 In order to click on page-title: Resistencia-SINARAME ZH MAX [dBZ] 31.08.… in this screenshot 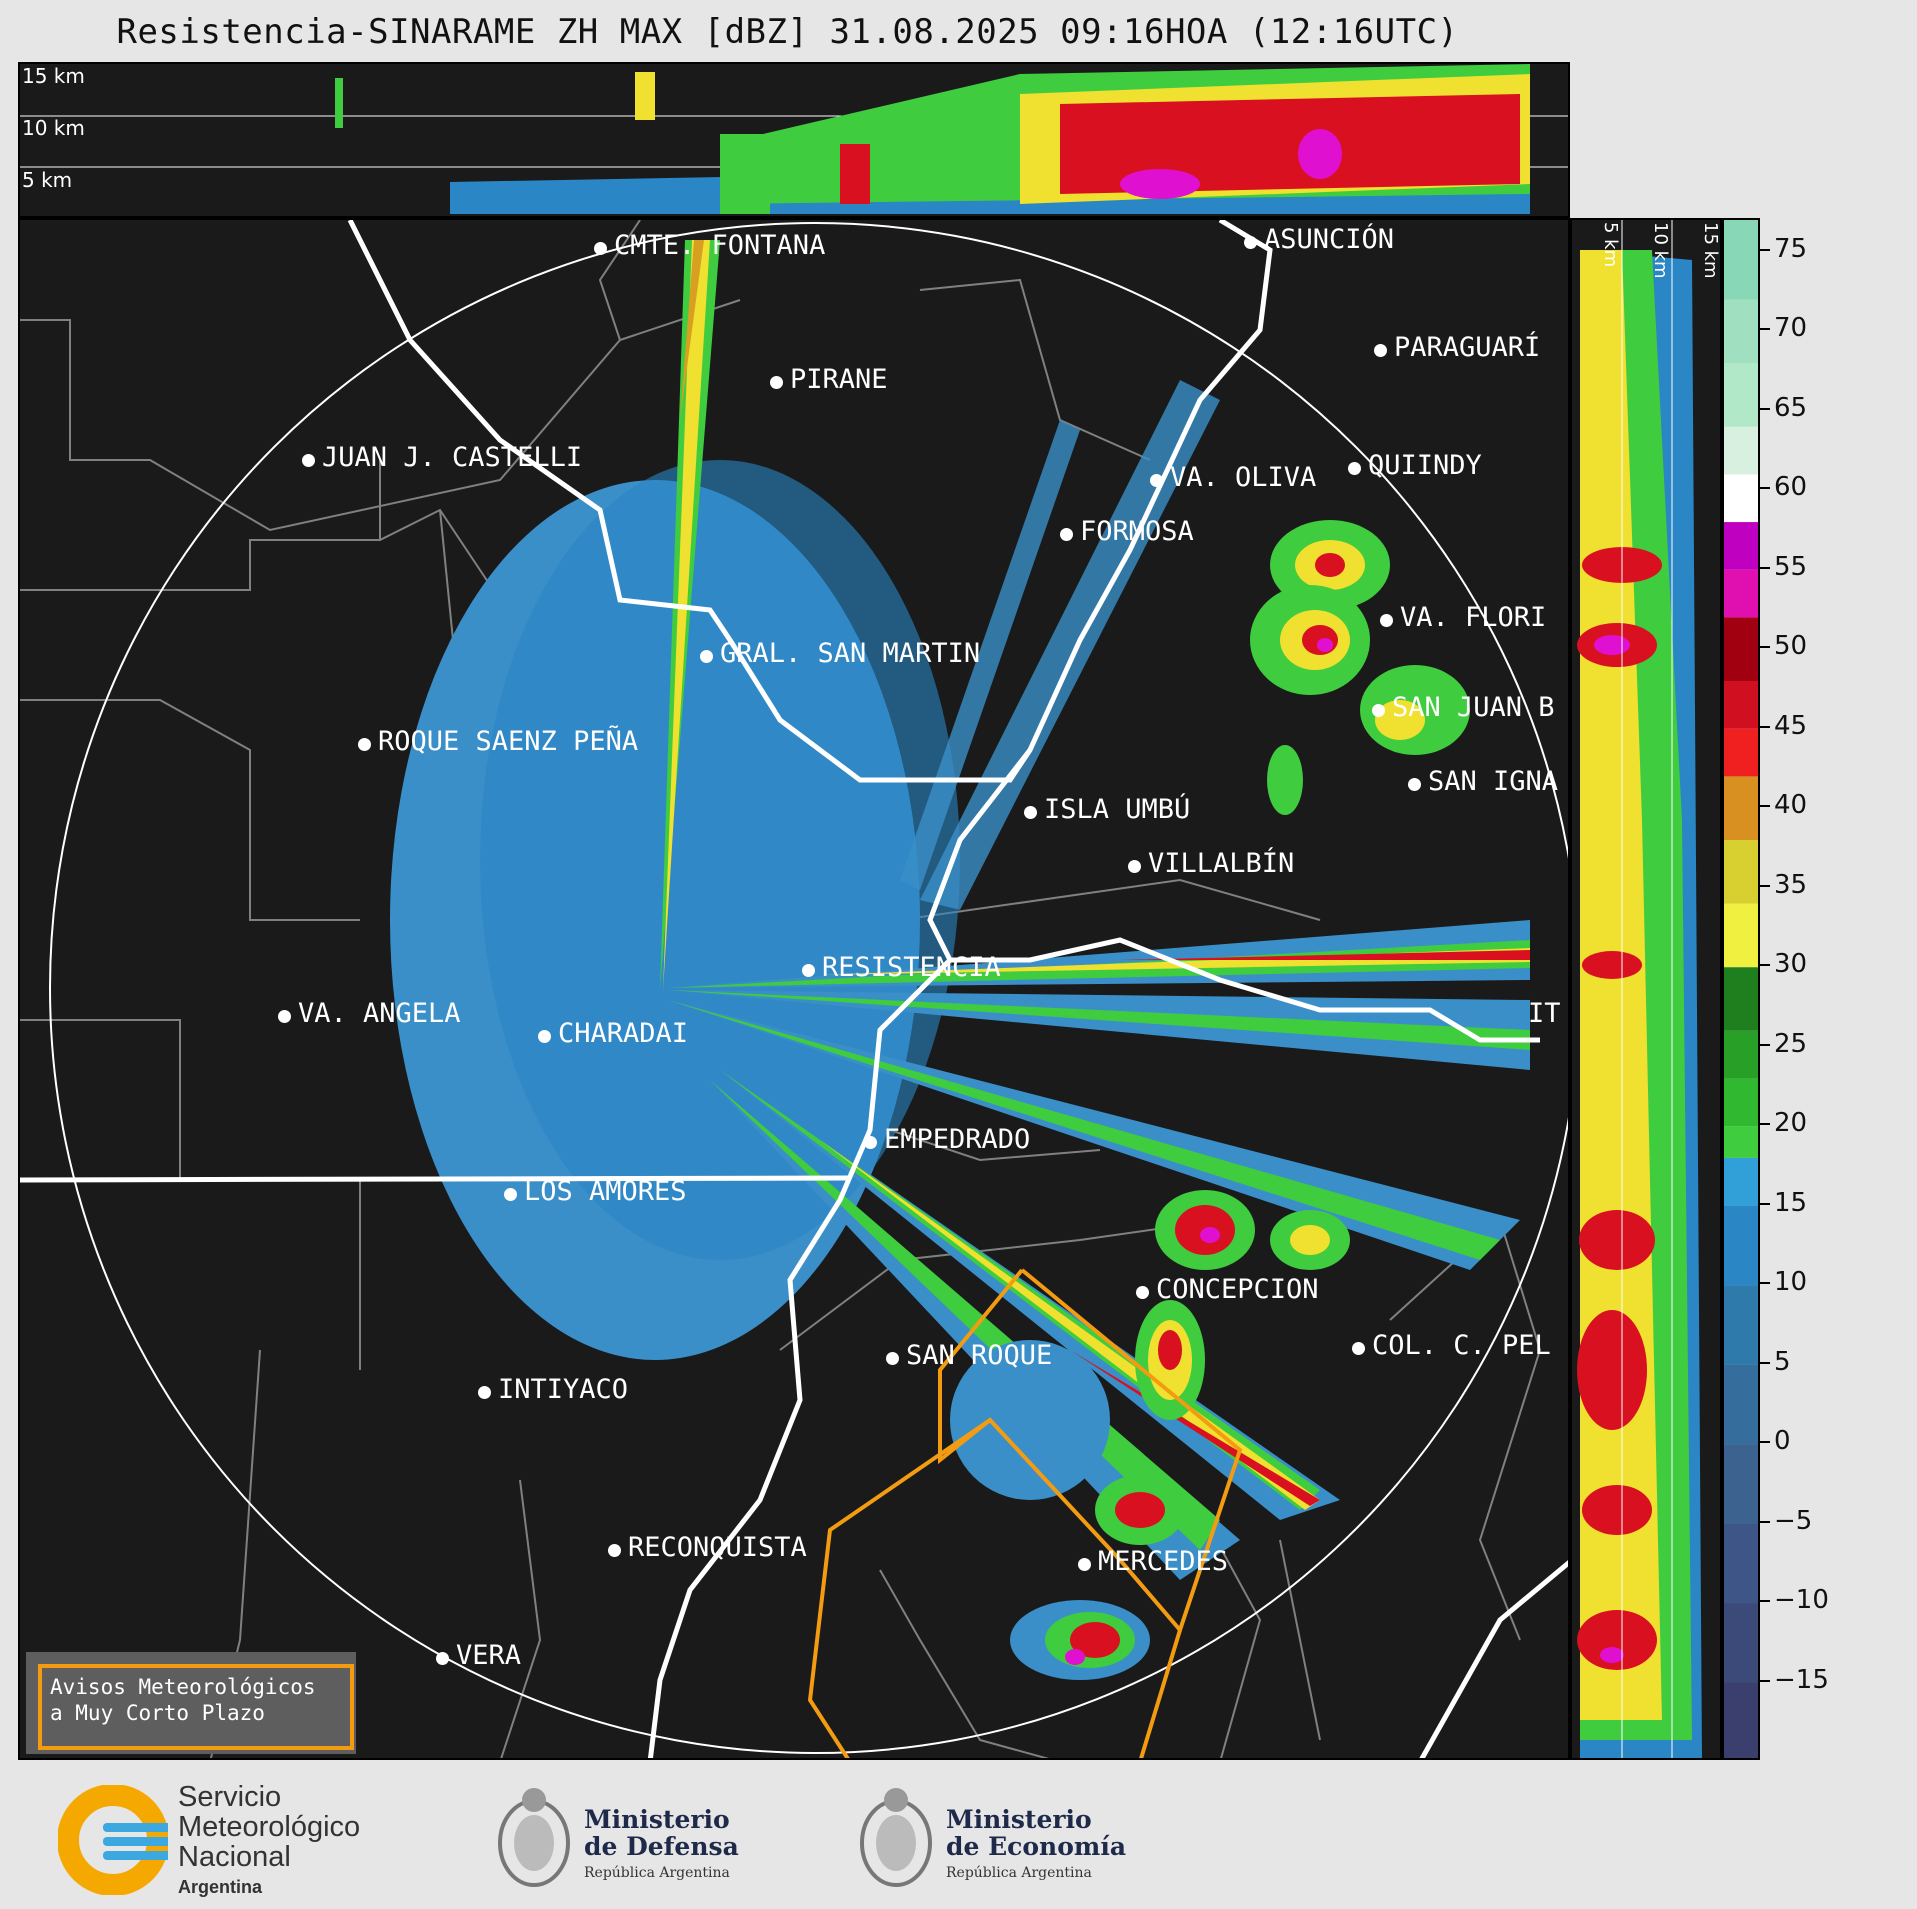, I will do `click(787, 32)`.